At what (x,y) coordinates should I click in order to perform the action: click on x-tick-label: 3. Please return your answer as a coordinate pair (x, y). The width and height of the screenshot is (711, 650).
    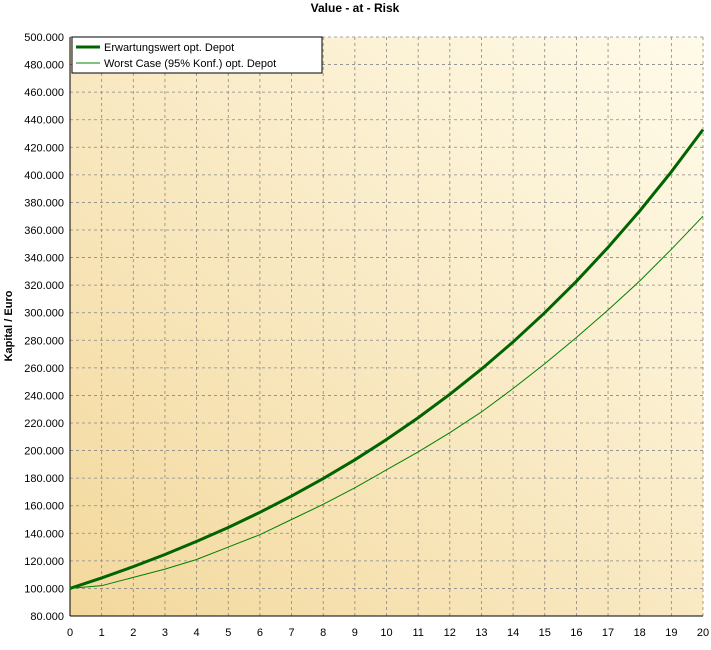
    Looking at the image, I should click on (165, 633).